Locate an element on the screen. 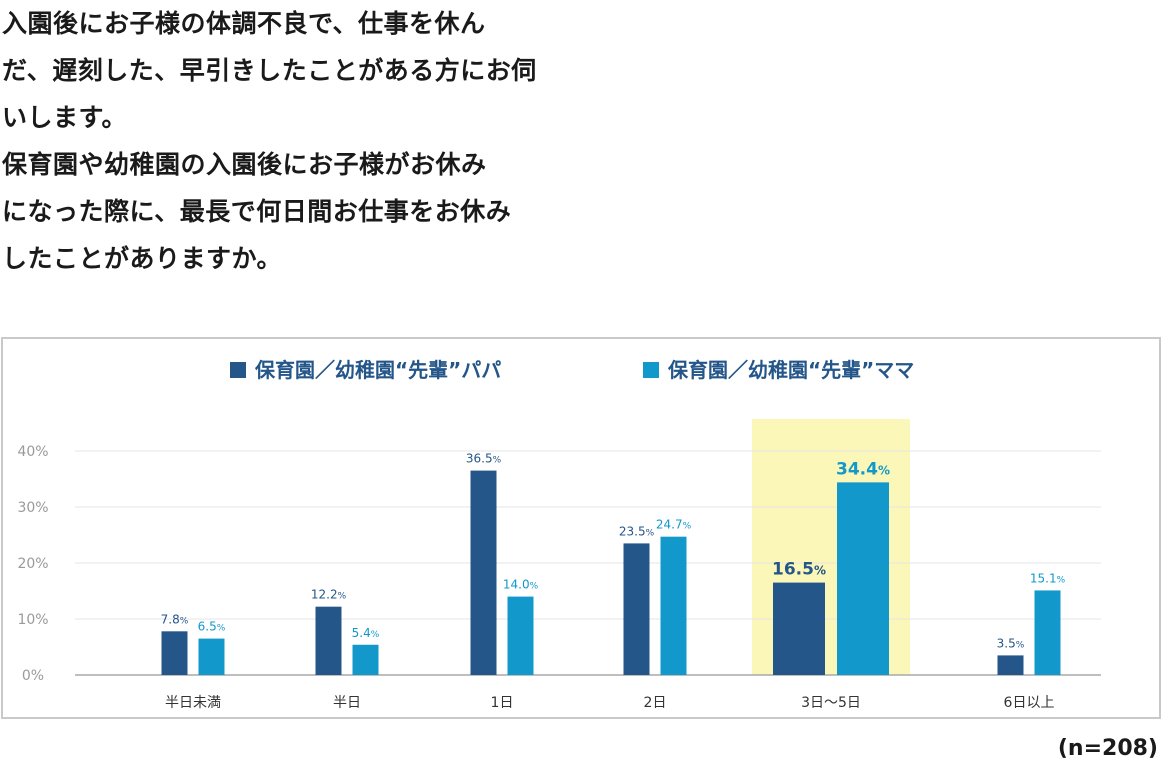  legend-swatch-mama is located at coordinates (651, 370).